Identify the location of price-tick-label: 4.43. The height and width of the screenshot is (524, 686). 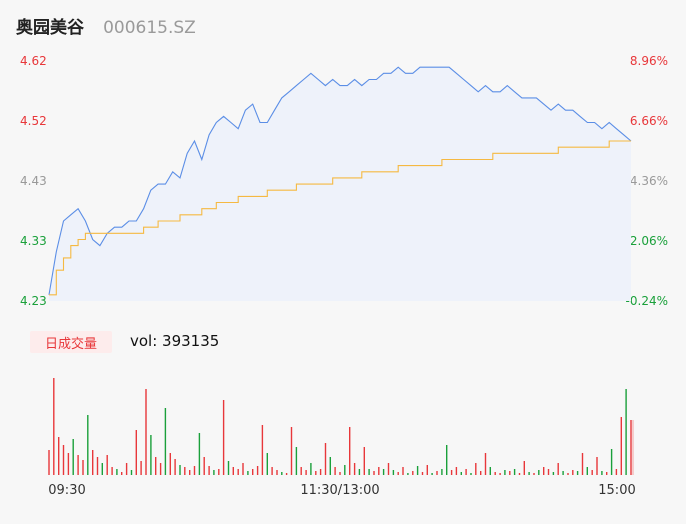
(33, 181).